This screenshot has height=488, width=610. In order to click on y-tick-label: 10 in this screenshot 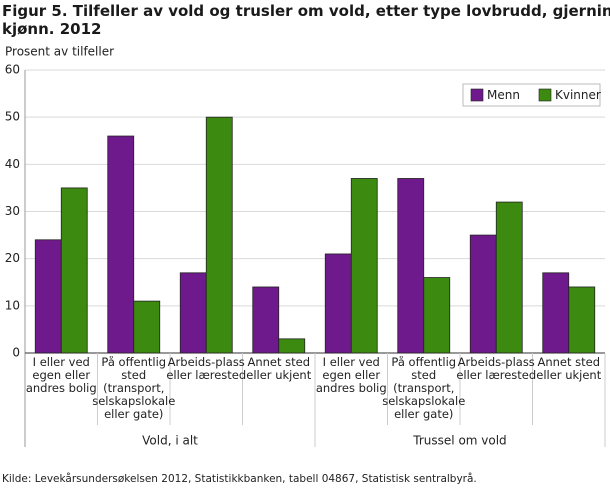, I will do `click(12, 305)`.